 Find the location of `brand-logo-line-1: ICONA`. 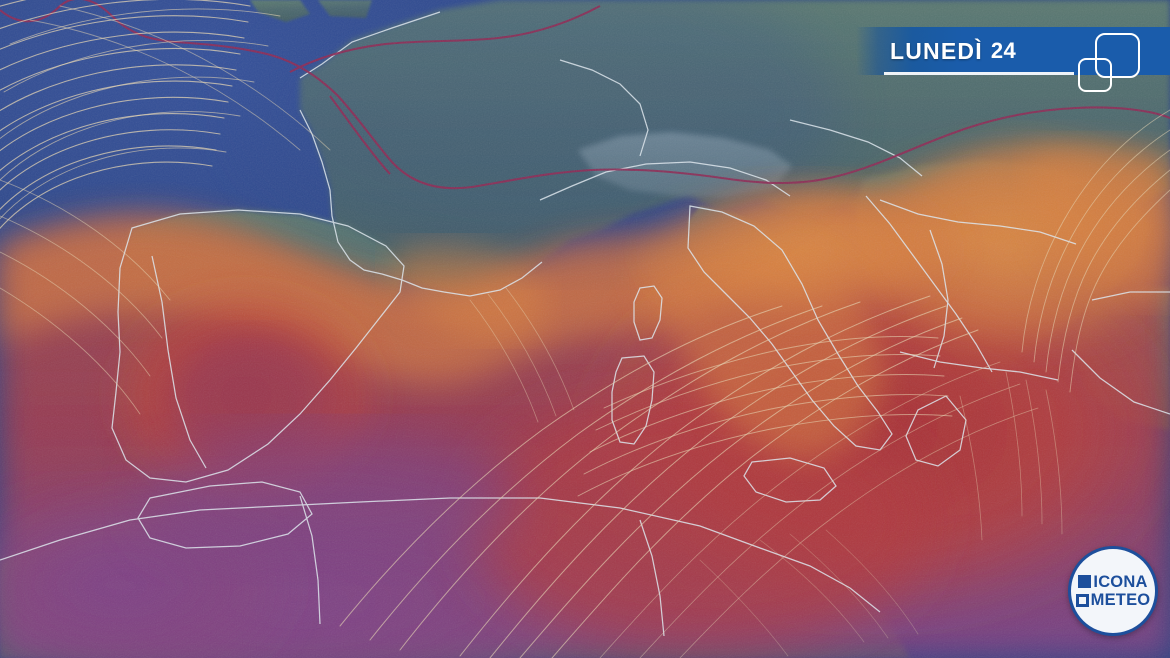

brand-logo-line-1: ICONA is located at coordinates (1113, 581).